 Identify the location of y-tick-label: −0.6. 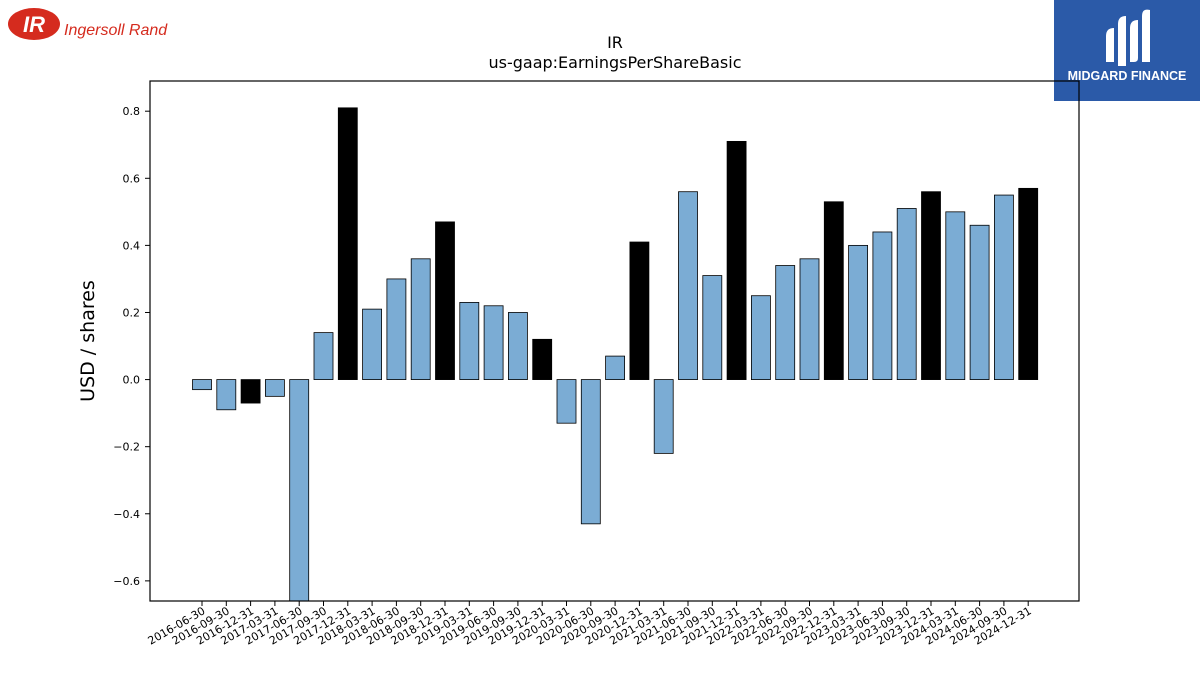
(126, 581).